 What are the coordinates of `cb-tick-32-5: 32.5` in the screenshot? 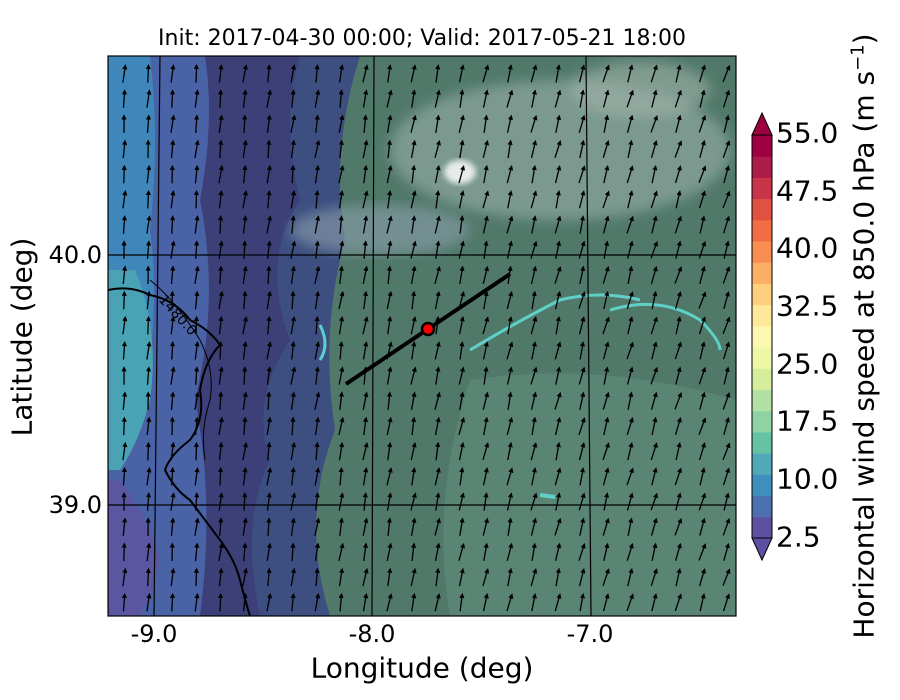 It's located at (807, 306).